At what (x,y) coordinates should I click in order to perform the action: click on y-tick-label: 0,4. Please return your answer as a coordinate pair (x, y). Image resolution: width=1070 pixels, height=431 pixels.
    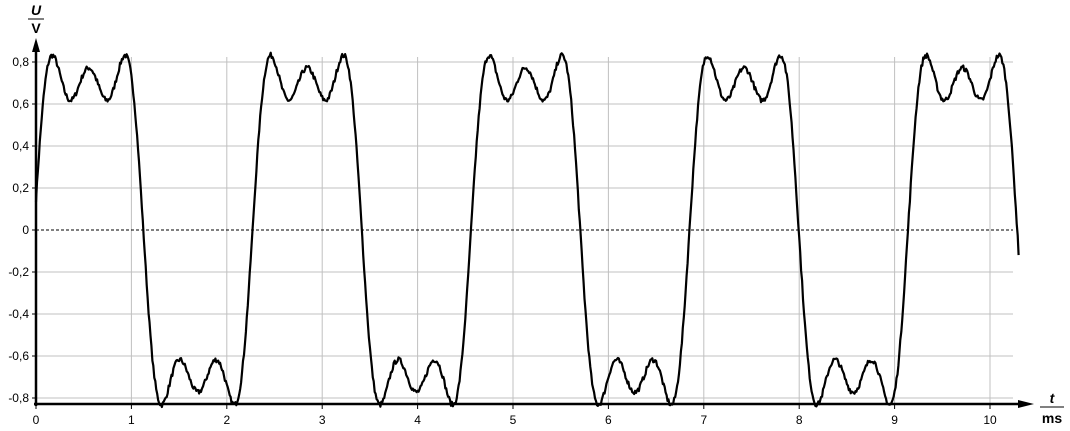
    Looking at the image, I should click on (20, 146).